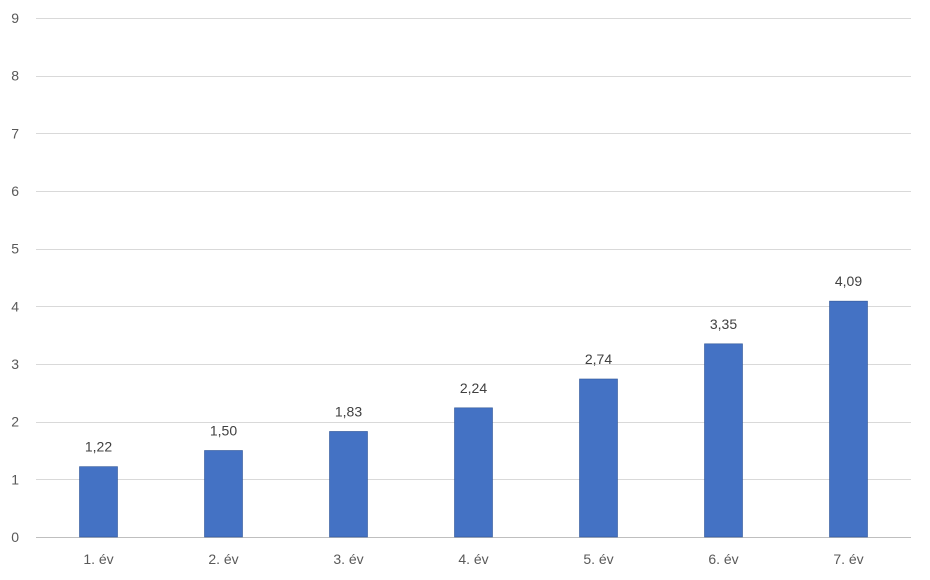 This screenshot has width=930, height=580. What do you see at coordinates (223, 431) in the screenshot?
I see `data-label: 1,50` at bounding box center [223, 431].